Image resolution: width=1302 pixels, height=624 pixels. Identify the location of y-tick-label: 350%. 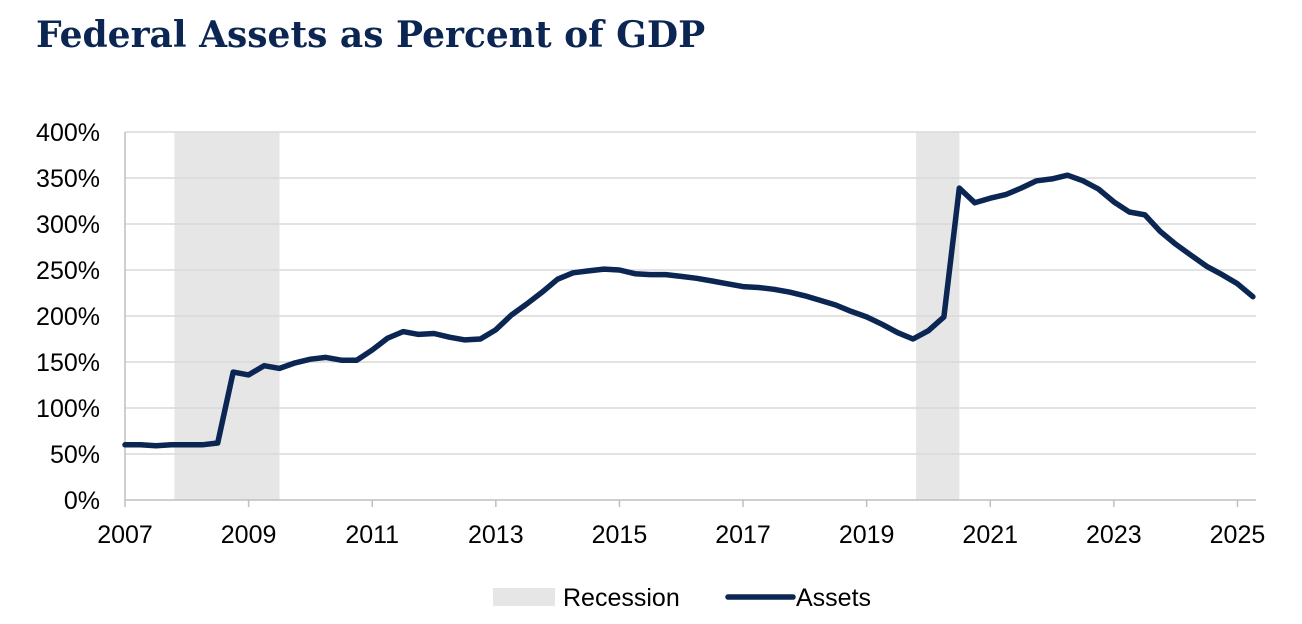
(68, 179).